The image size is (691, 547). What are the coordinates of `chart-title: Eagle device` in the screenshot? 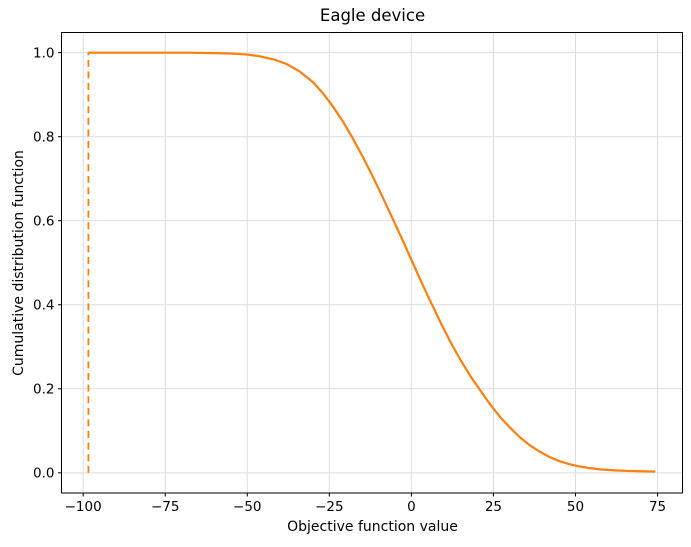 It's located at (372, 15).